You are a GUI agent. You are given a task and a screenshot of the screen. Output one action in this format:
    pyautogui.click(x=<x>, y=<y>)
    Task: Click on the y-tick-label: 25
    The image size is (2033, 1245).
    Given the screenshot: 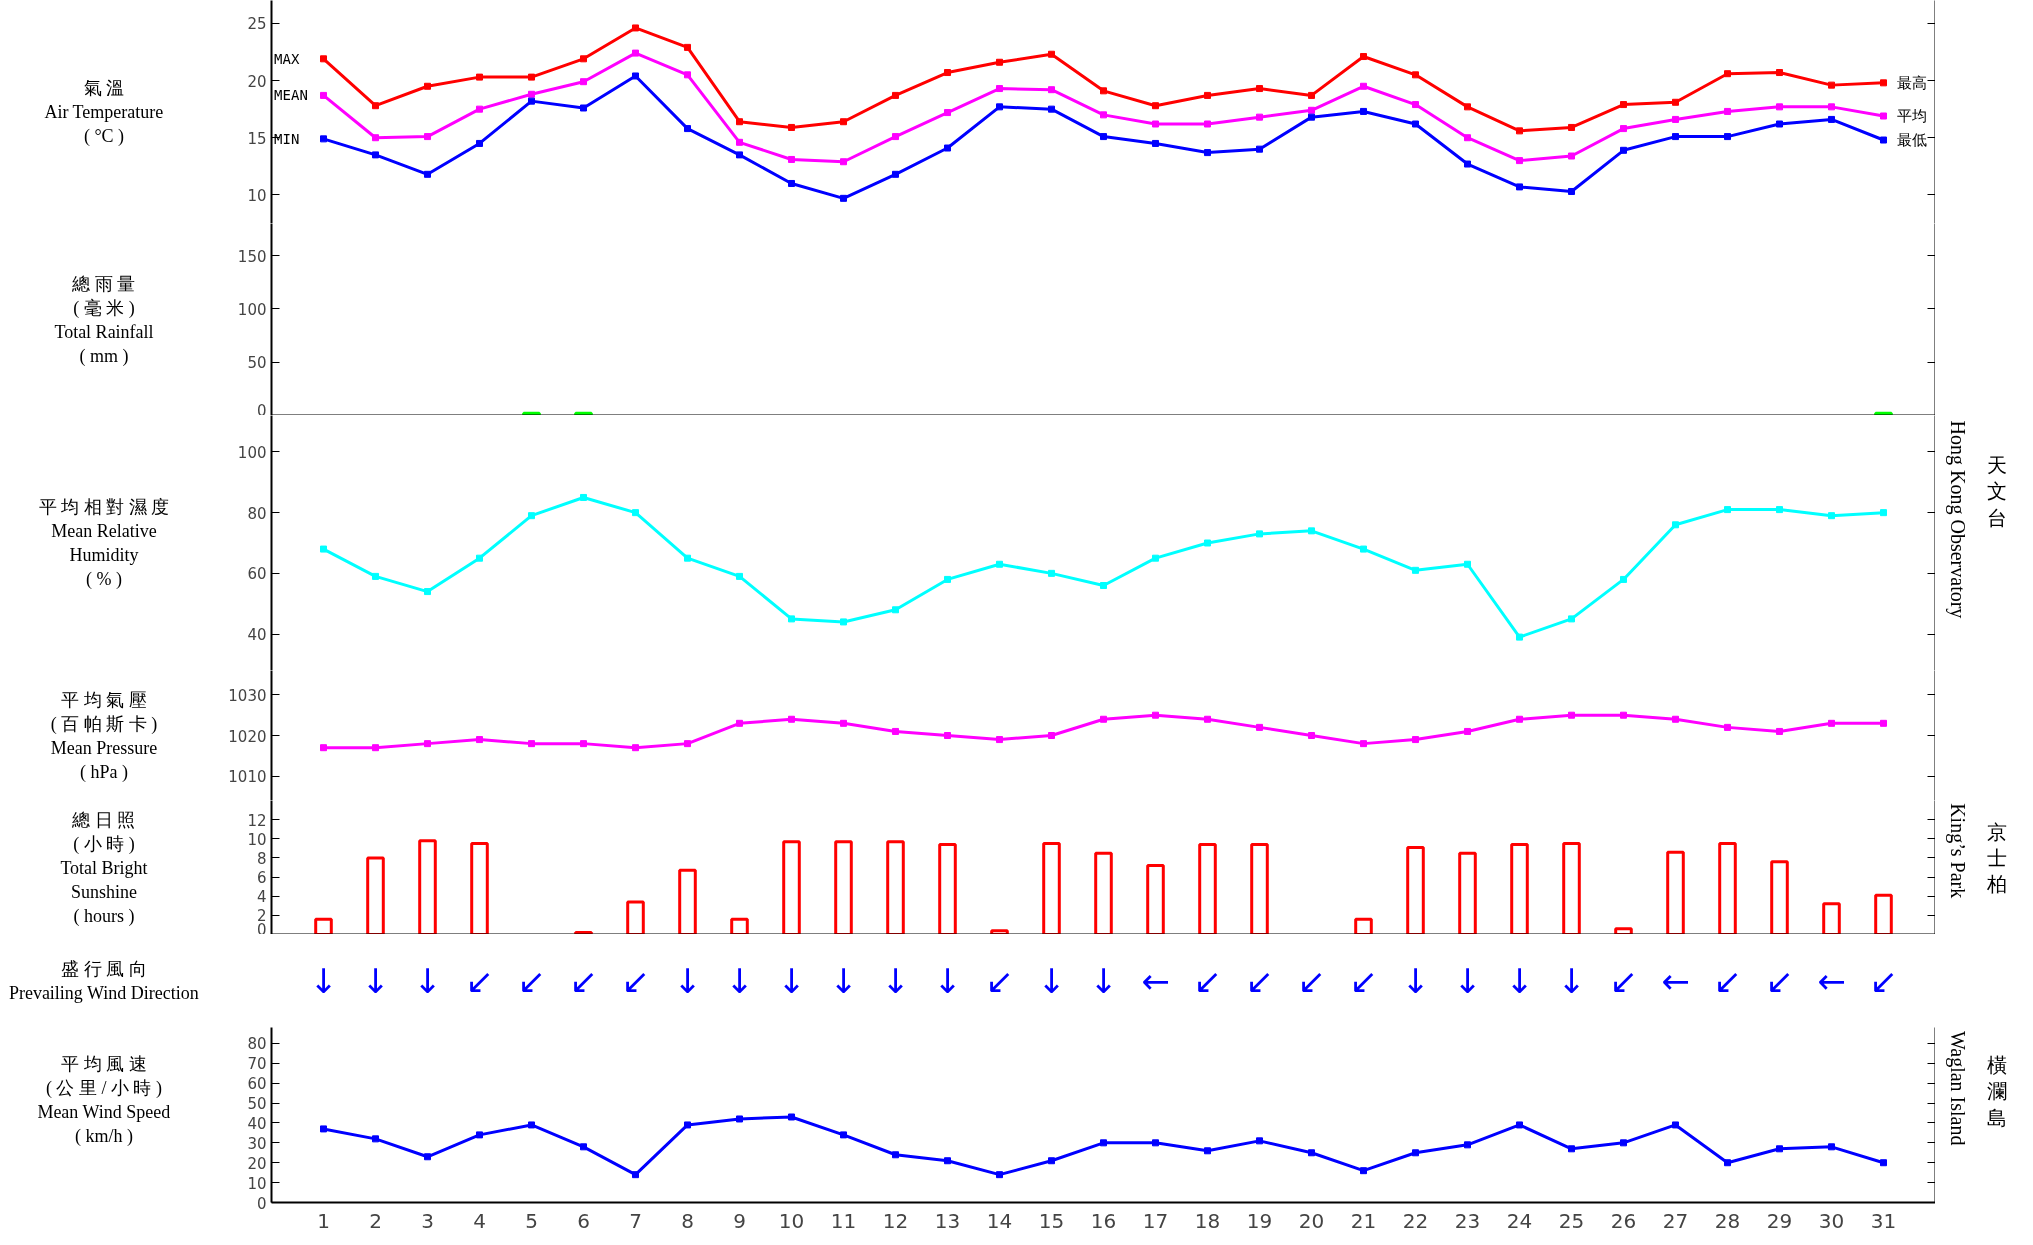 What is the action you would take?
    pyautogui.click(x=257, y=24)
    